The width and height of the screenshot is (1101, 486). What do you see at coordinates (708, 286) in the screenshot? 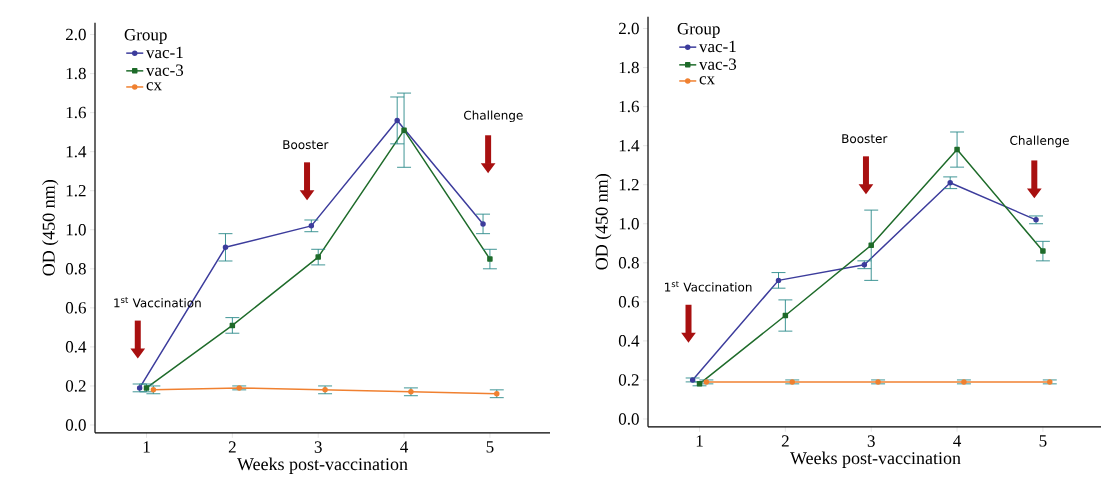
I see `annotation: 1$^{st}$ Vaccination` at bounding box center [708, 286].